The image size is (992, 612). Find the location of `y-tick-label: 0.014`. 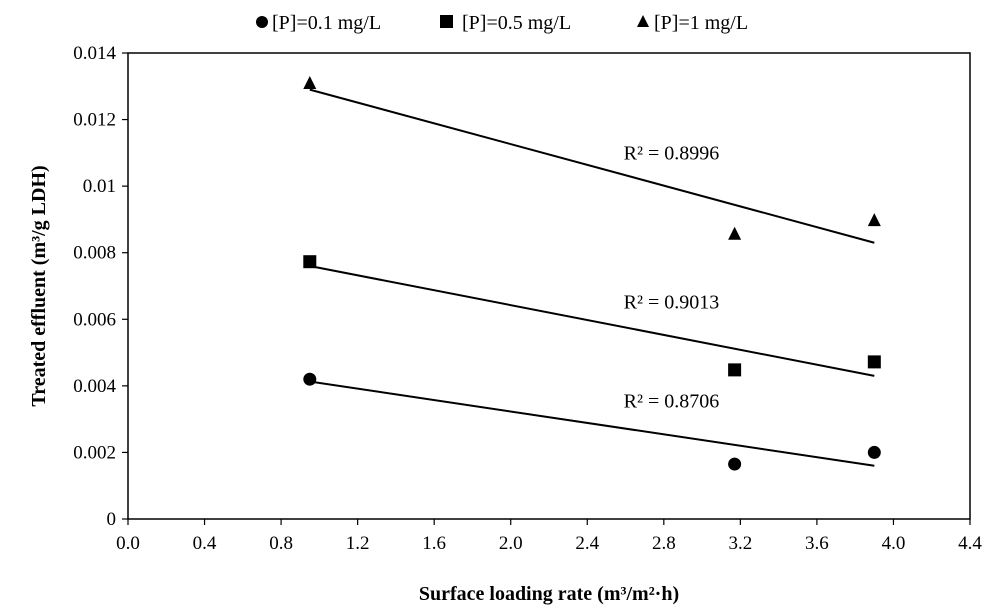

y-tick-label: 0.014 is located at coordinates (94, 53).